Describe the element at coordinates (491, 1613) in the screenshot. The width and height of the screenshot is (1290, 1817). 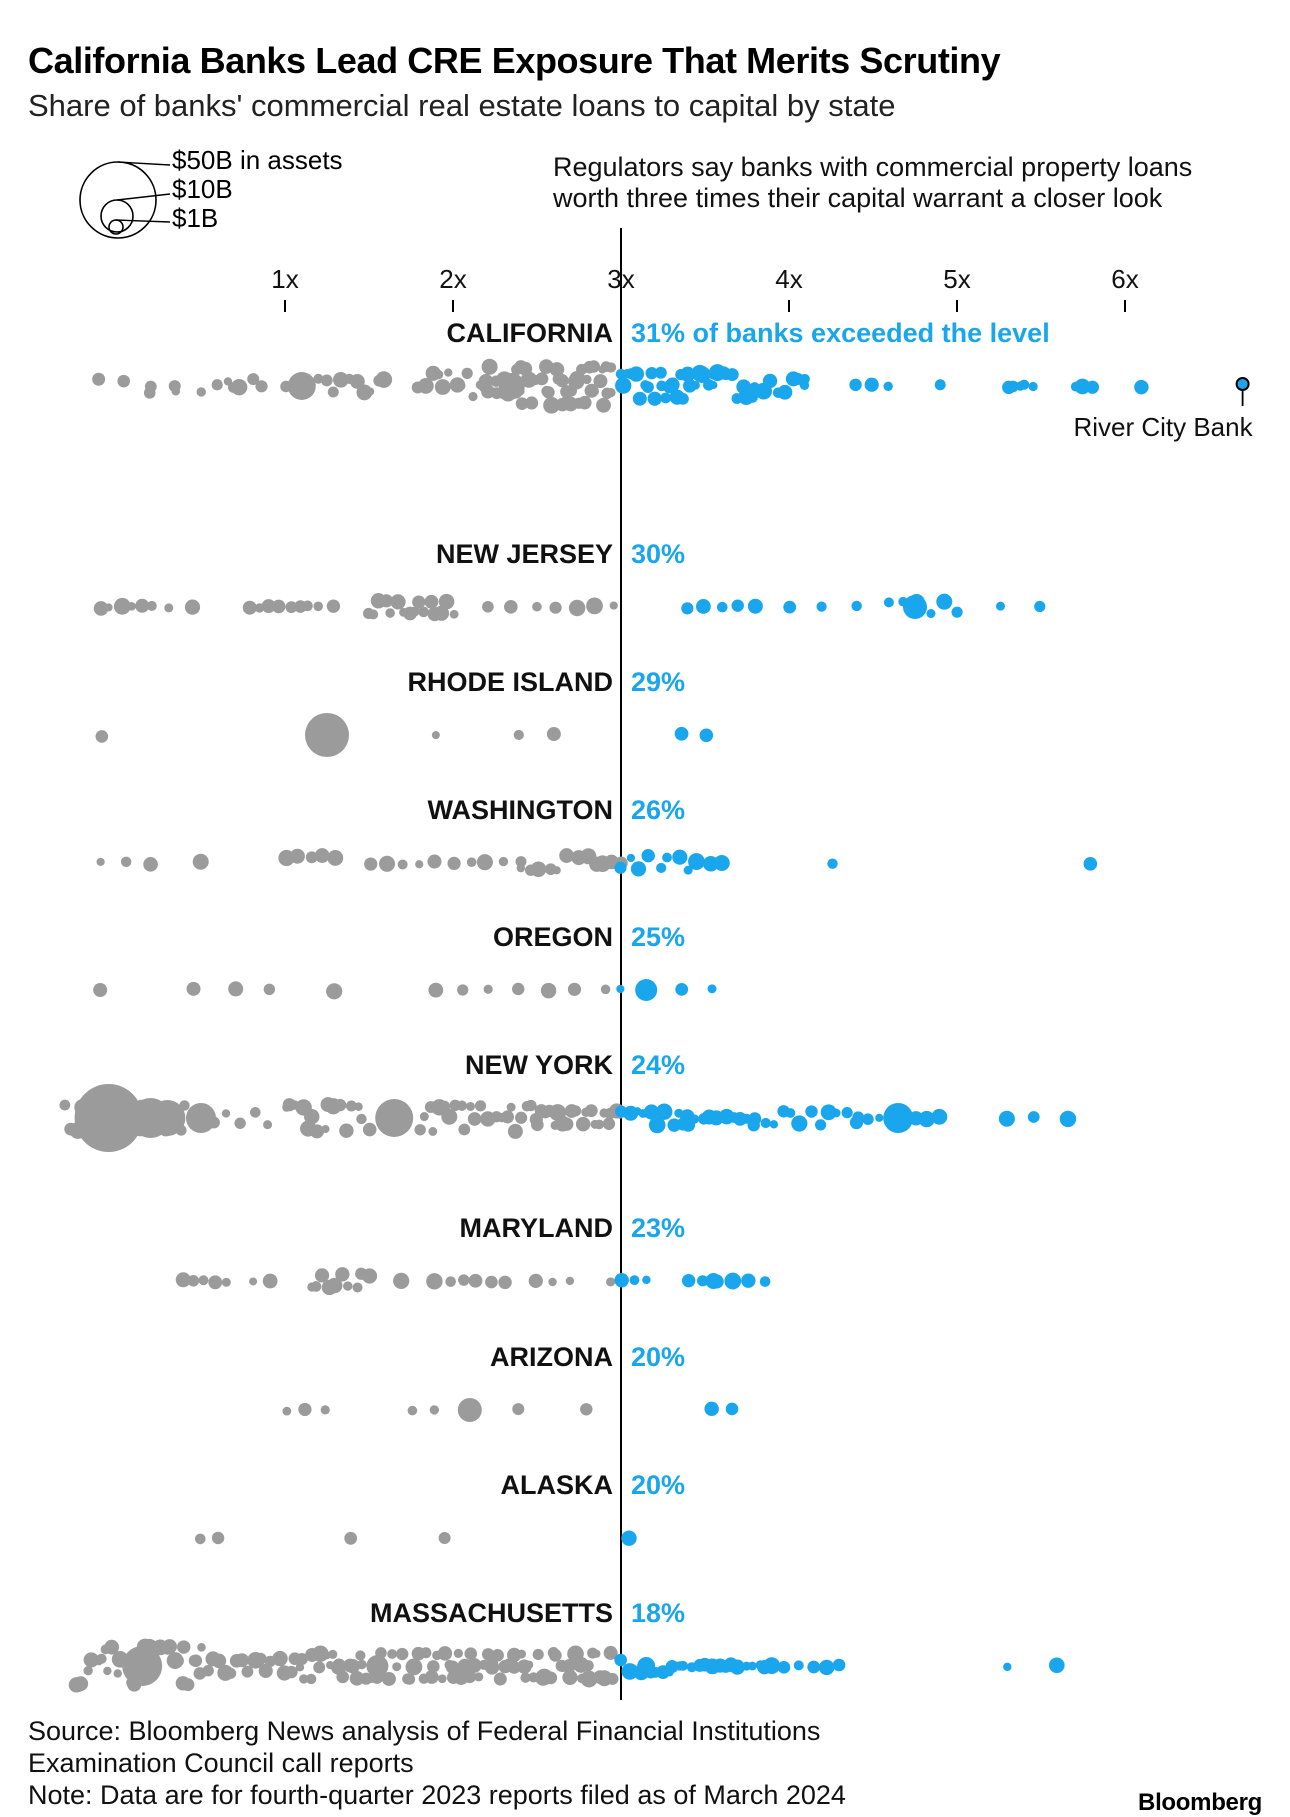
I see `state-label: MASSACHUSETTS` at that location.